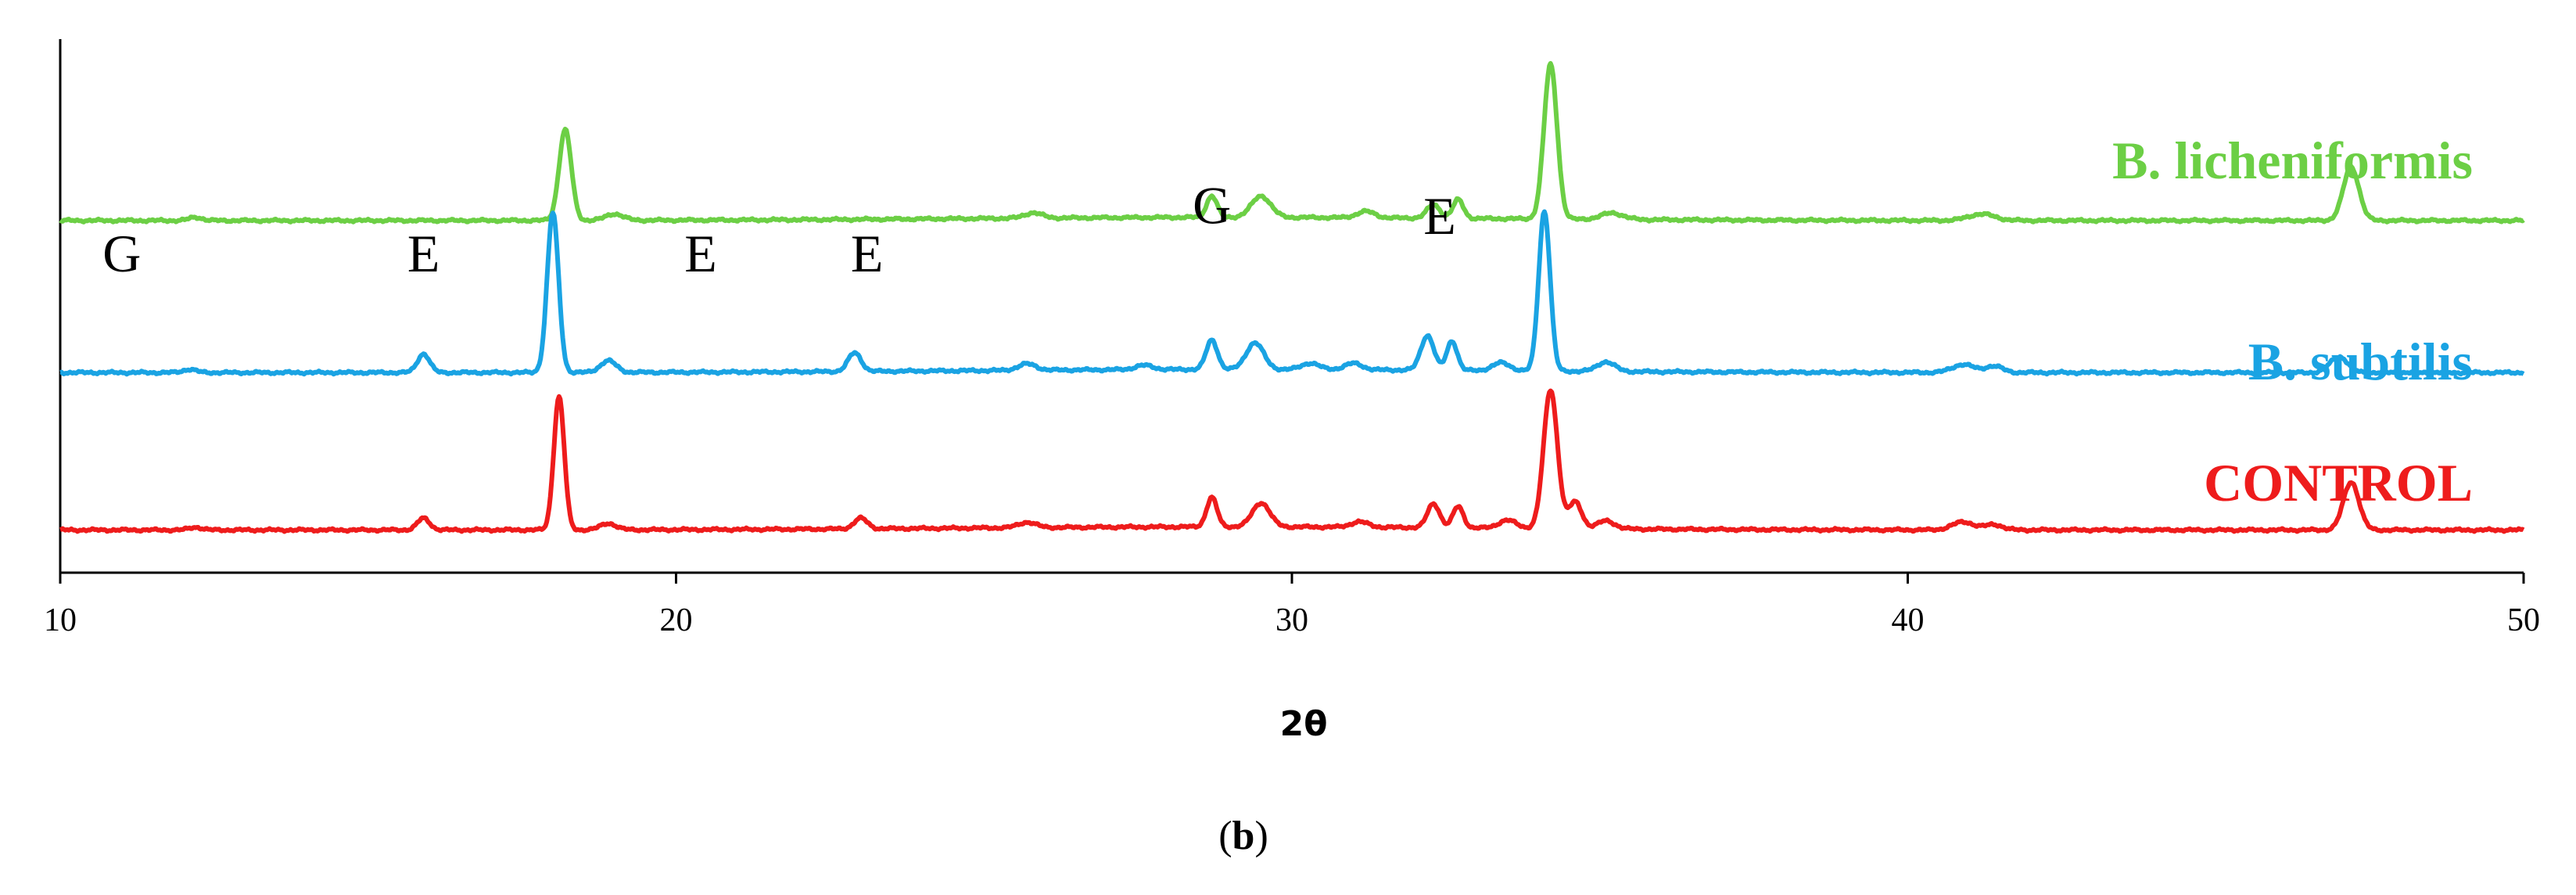  What do you see at coordinates (2523, 620) in the screenshot?
I see `x-tick-label: 50` at bounding box center [2523, 620].